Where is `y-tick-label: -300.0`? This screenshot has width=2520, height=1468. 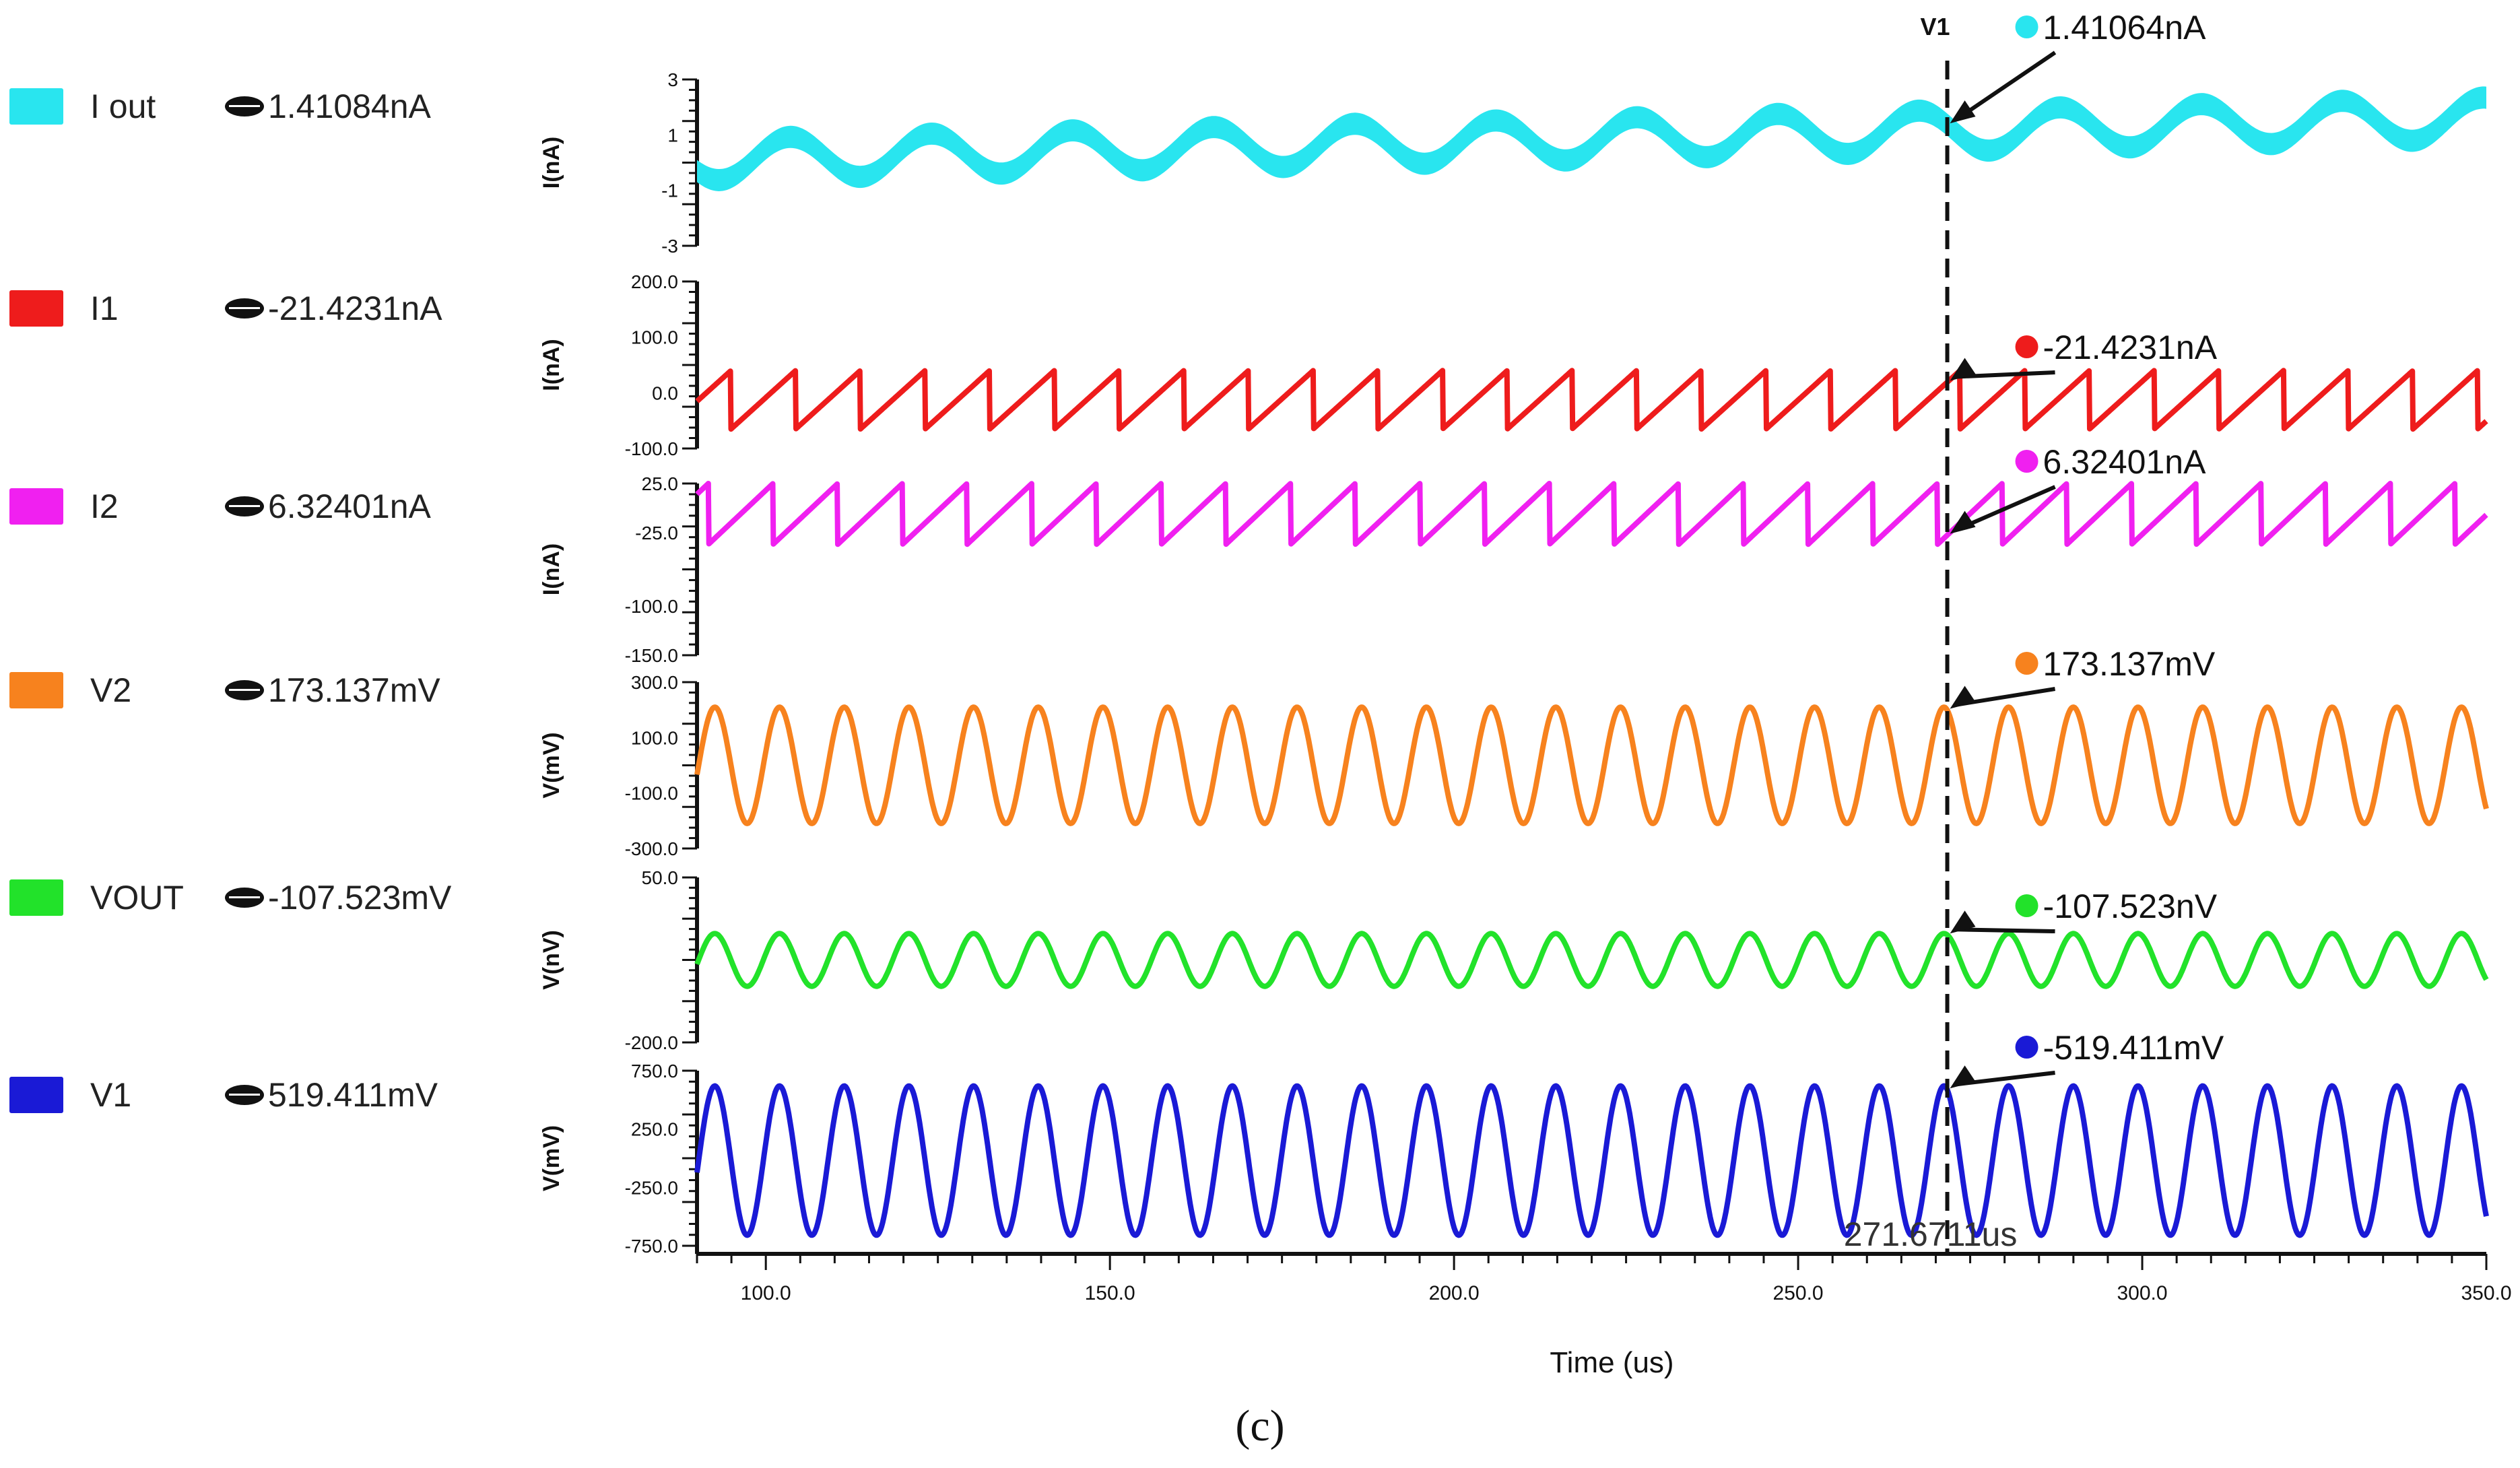 y-tick-label: -300.0 is located at coordinates (652, 848).